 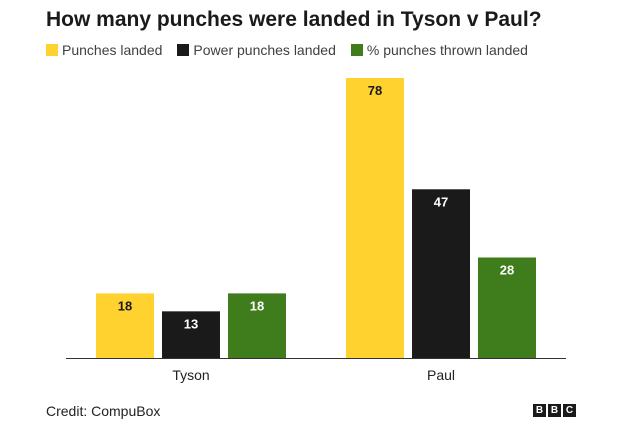 I want to click on x-tick-label: Paul, so click(x=441, y=375).